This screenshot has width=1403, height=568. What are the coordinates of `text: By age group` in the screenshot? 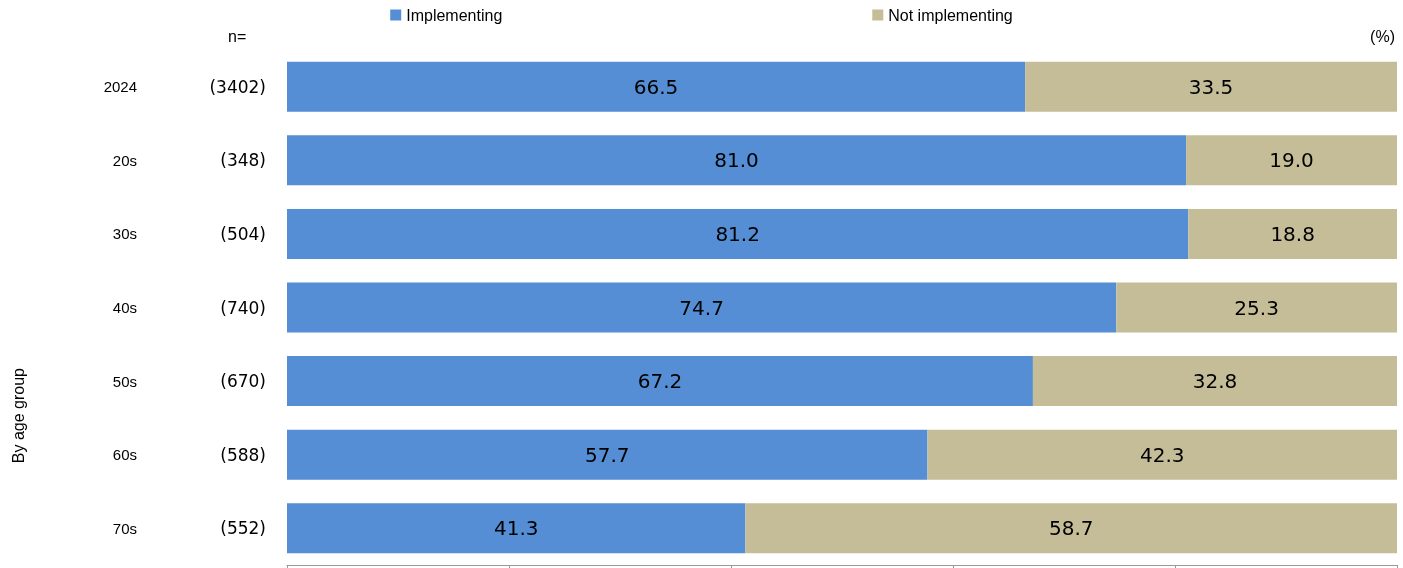 It's located at (18, 415).